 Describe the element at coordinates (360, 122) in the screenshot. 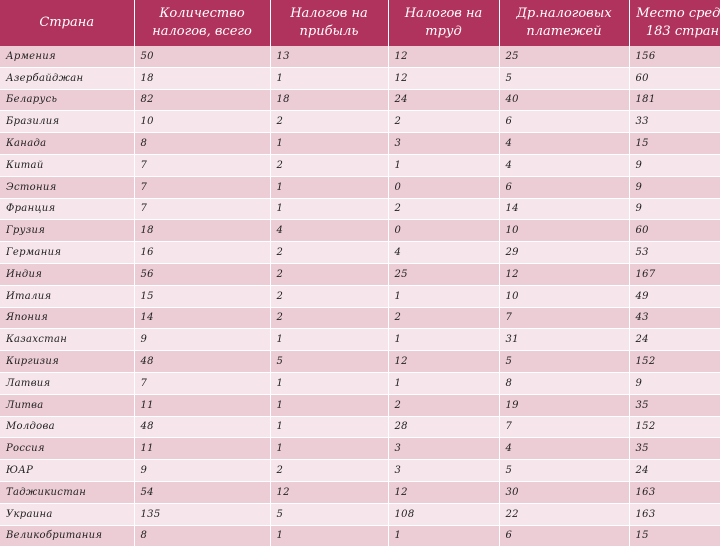

I see `table-row: Бразилия 10 2 2 6 33` at that location.